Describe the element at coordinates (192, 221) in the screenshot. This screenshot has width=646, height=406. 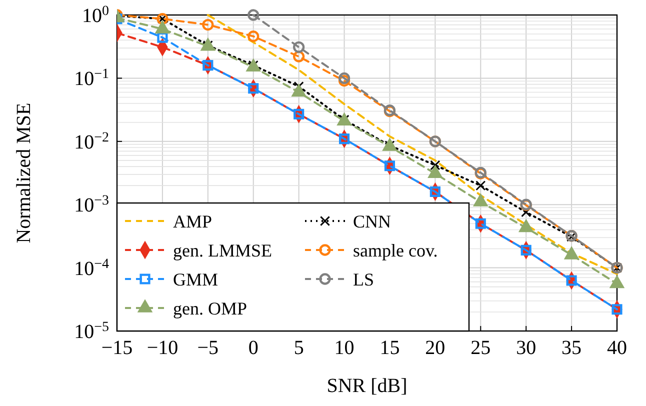
I see `legend-label: AMP` at that location.